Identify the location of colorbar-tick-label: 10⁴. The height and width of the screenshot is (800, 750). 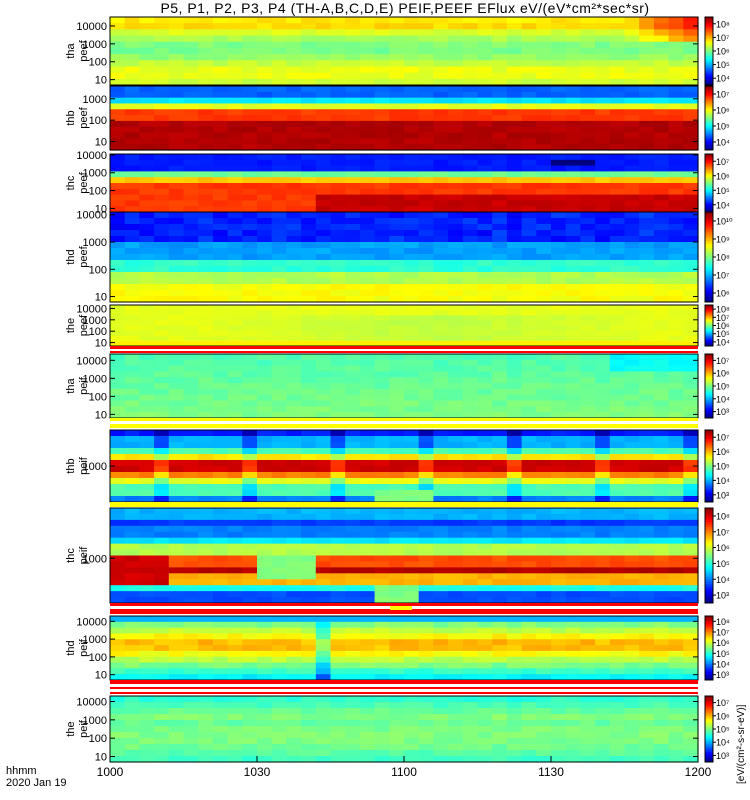
(723, 481).